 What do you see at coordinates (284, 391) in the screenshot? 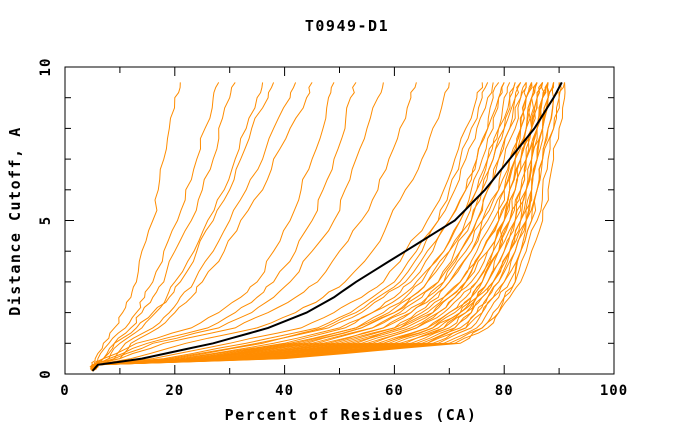
I see `x-tick-label: 40` at bounding box center [284, 391].